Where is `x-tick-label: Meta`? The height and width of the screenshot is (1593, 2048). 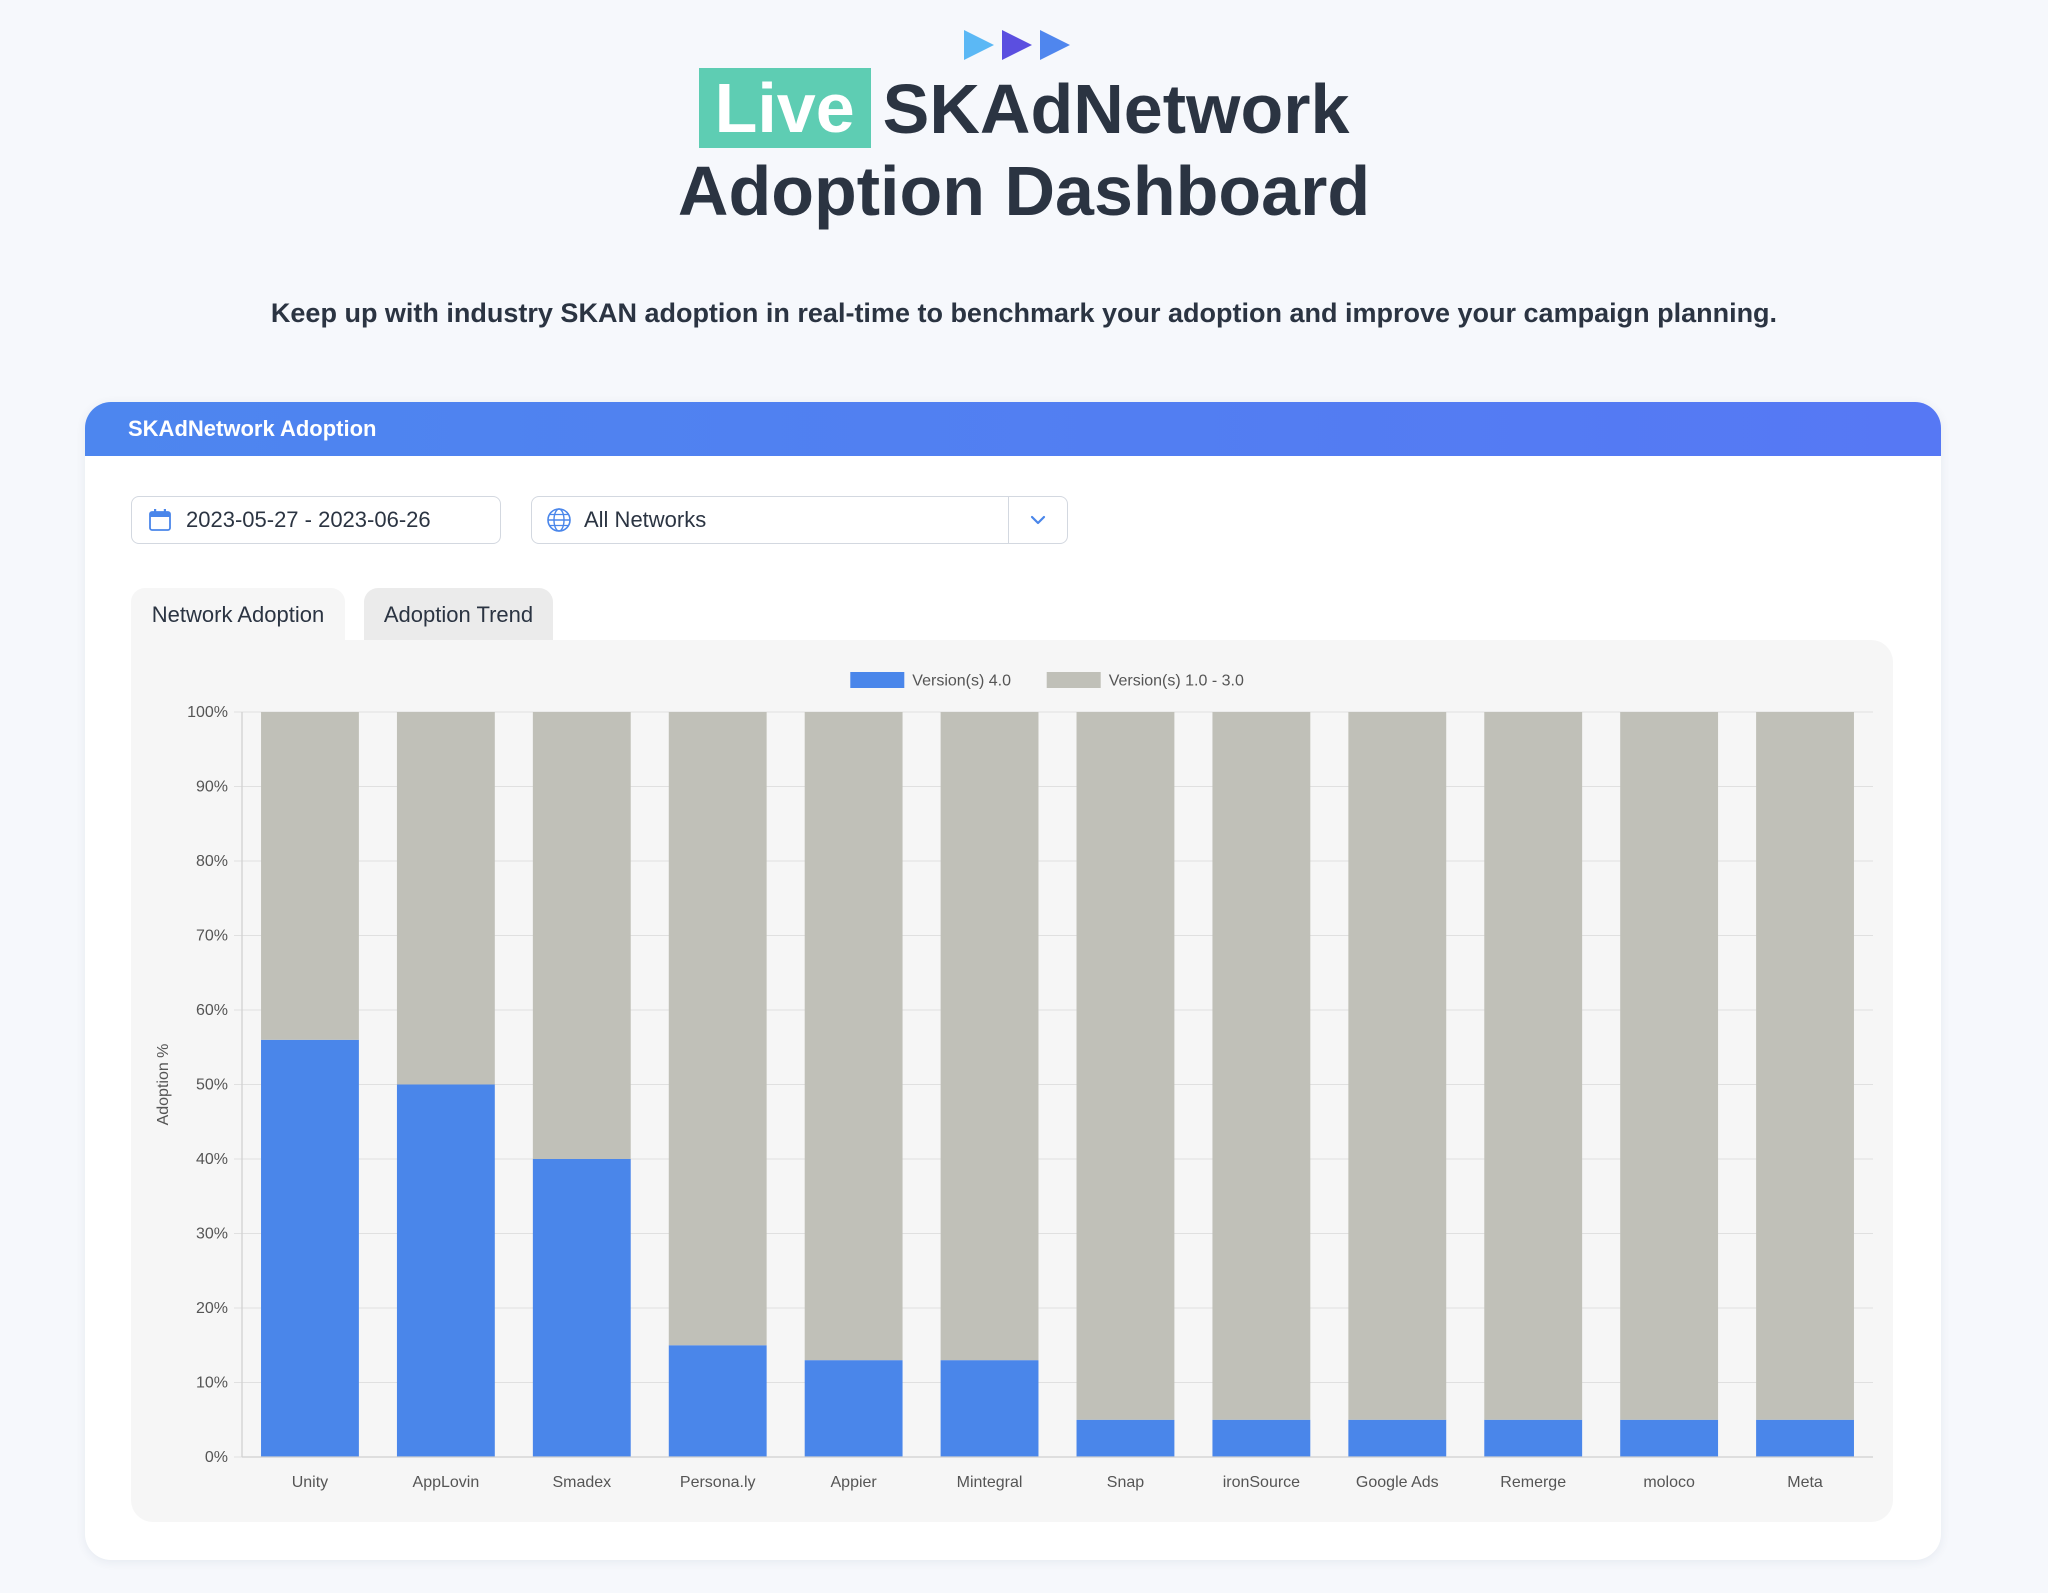
x-tick-label: Meta is located at coordinates (1805, 1482).